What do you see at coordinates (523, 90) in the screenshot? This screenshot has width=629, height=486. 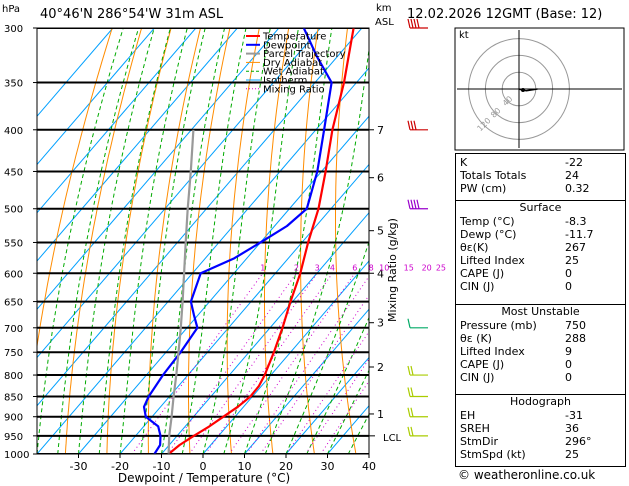 I see `hodograph-storm-marker` at bounding box center [523, 90].